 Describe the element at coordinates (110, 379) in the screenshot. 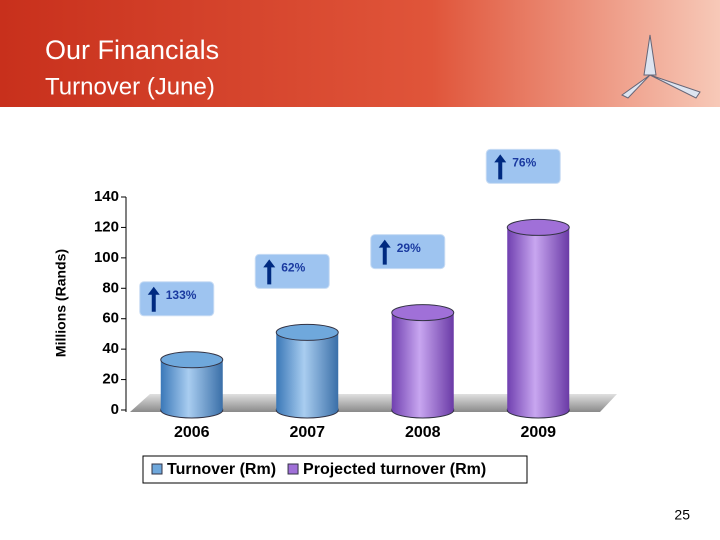

I see `y-tick-label: 20` at that location.